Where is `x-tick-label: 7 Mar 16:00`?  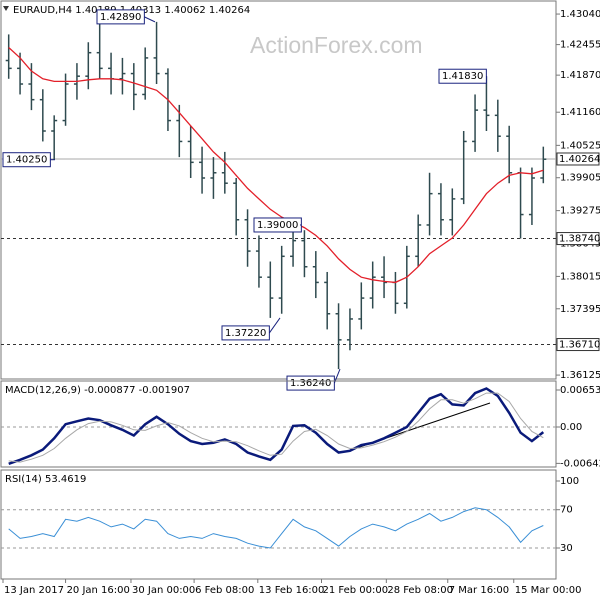
x-tick-label: 7 Mar 16:00 is located at coordinates (479, 590).